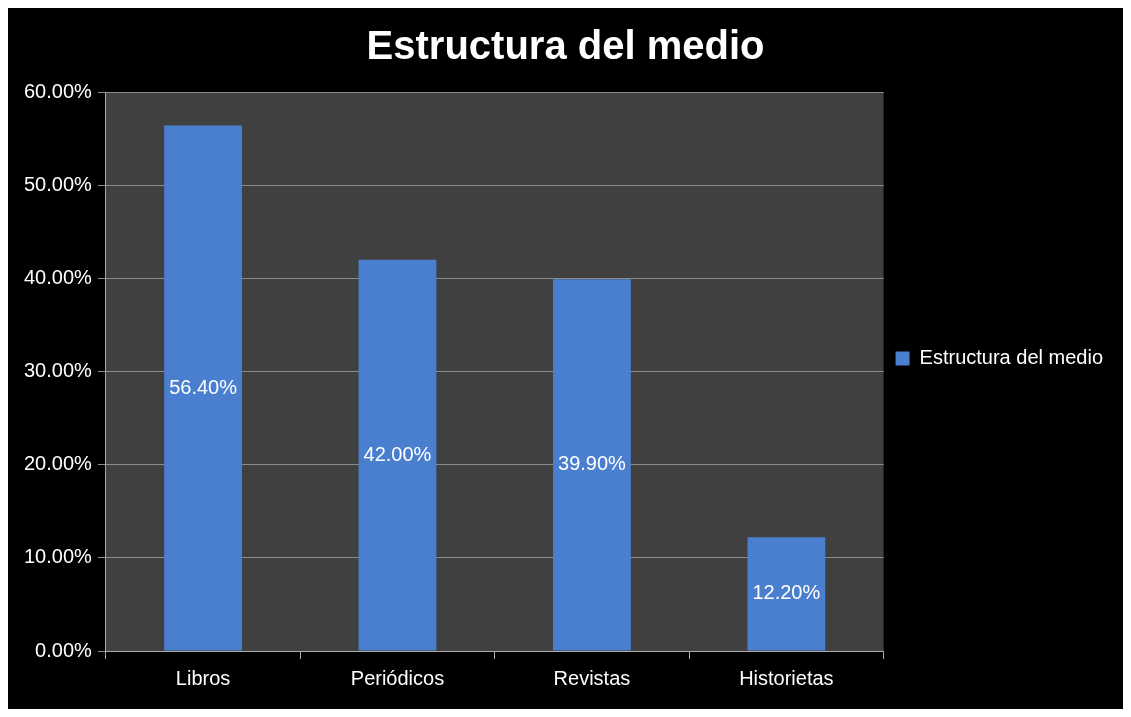 Image resolution: width=1131 pixels, height=717 pixels. What do you see at coordinates (58, 556) in the screenshot?
I see `y-tick-label: 10.00%` at bounding box center [58, 556].